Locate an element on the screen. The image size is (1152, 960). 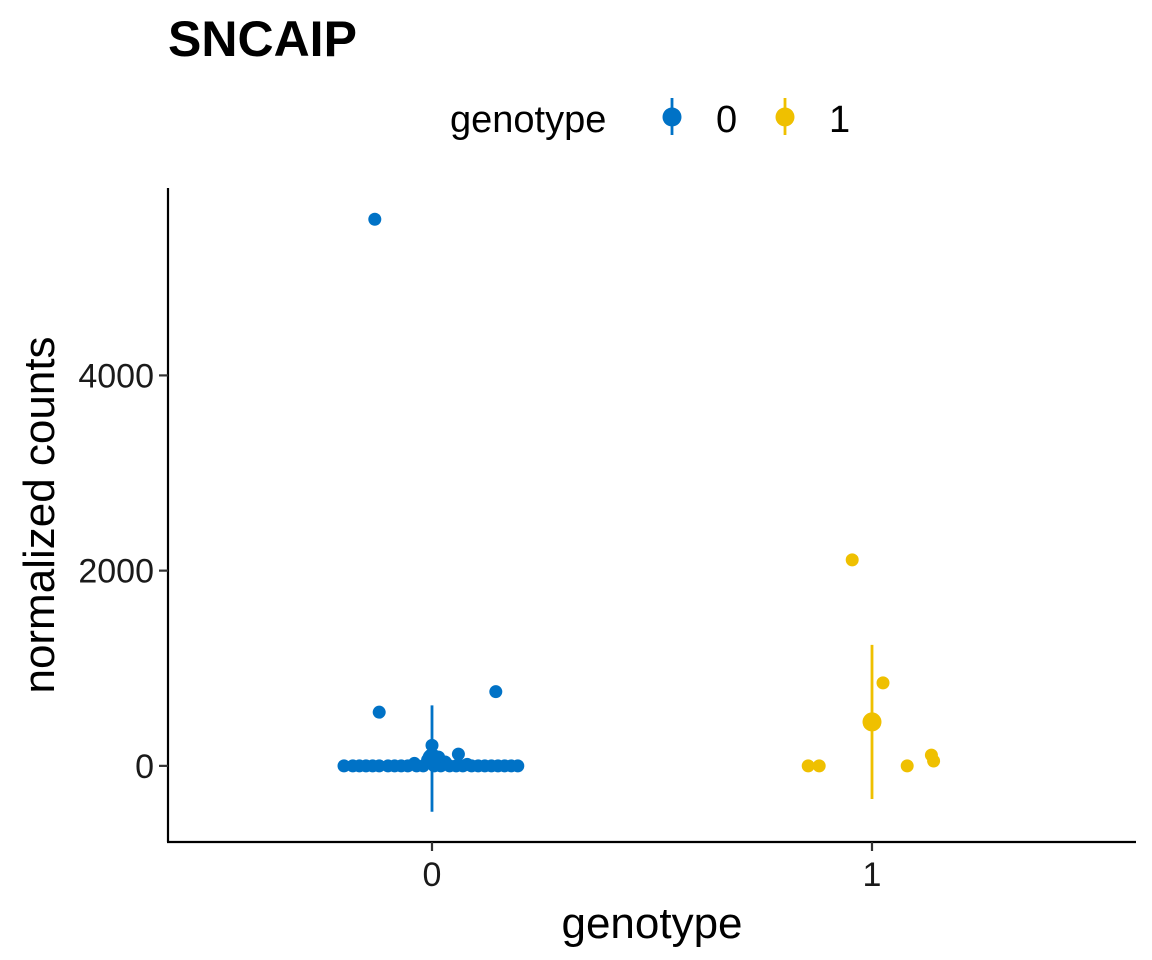
legend-title: genotype is located at coordinates (528, 120).